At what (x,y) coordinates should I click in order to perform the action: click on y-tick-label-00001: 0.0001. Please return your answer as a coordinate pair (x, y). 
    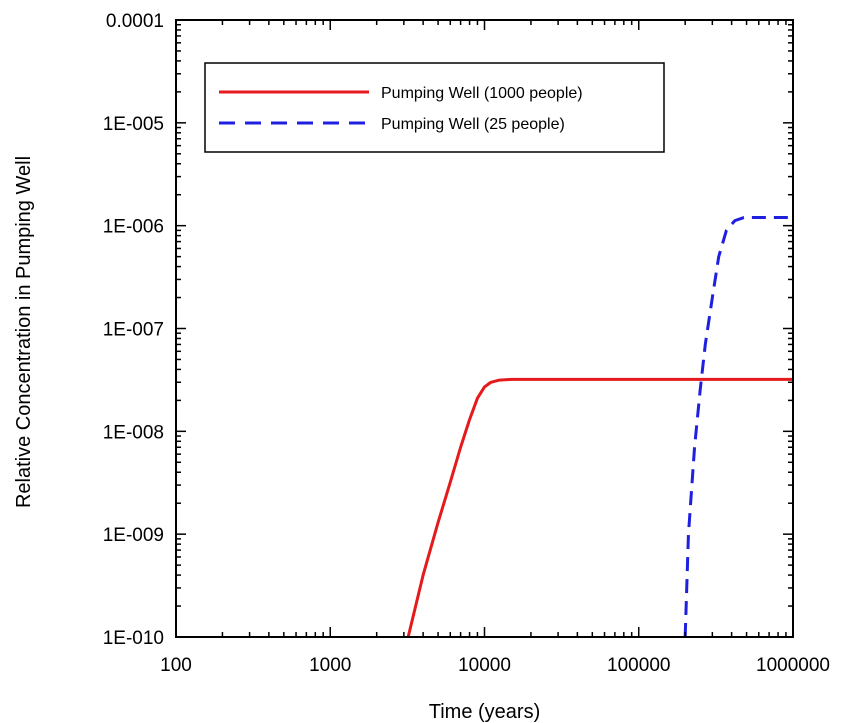
    Looking at the image, I should click on (135, 21).